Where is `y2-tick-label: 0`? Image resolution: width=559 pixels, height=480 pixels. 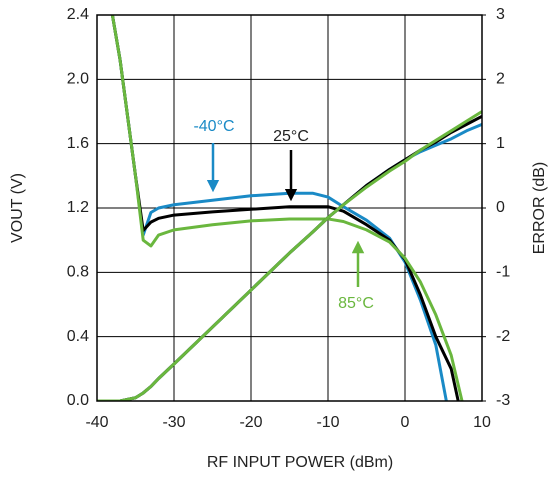 y2-tick-label: 0 is located at coordinates (500, 207).